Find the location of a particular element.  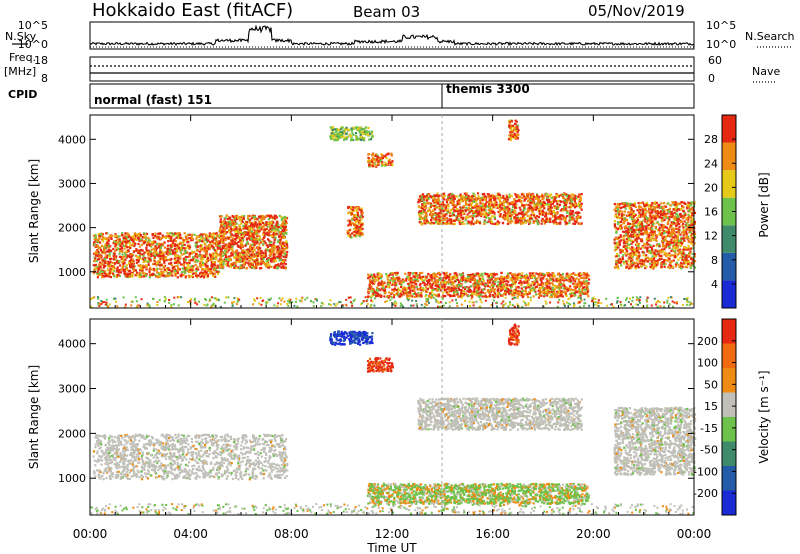

nave-tick-bottom: 0 is located at coordinates (711, 78).